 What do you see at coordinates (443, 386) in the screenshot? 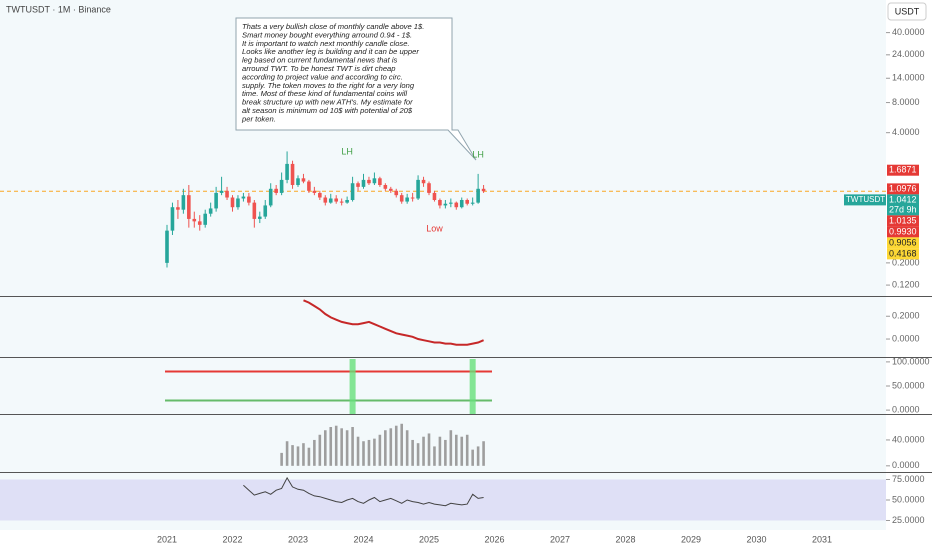
I see `stoch-panel` at bounding box center [443, 386].